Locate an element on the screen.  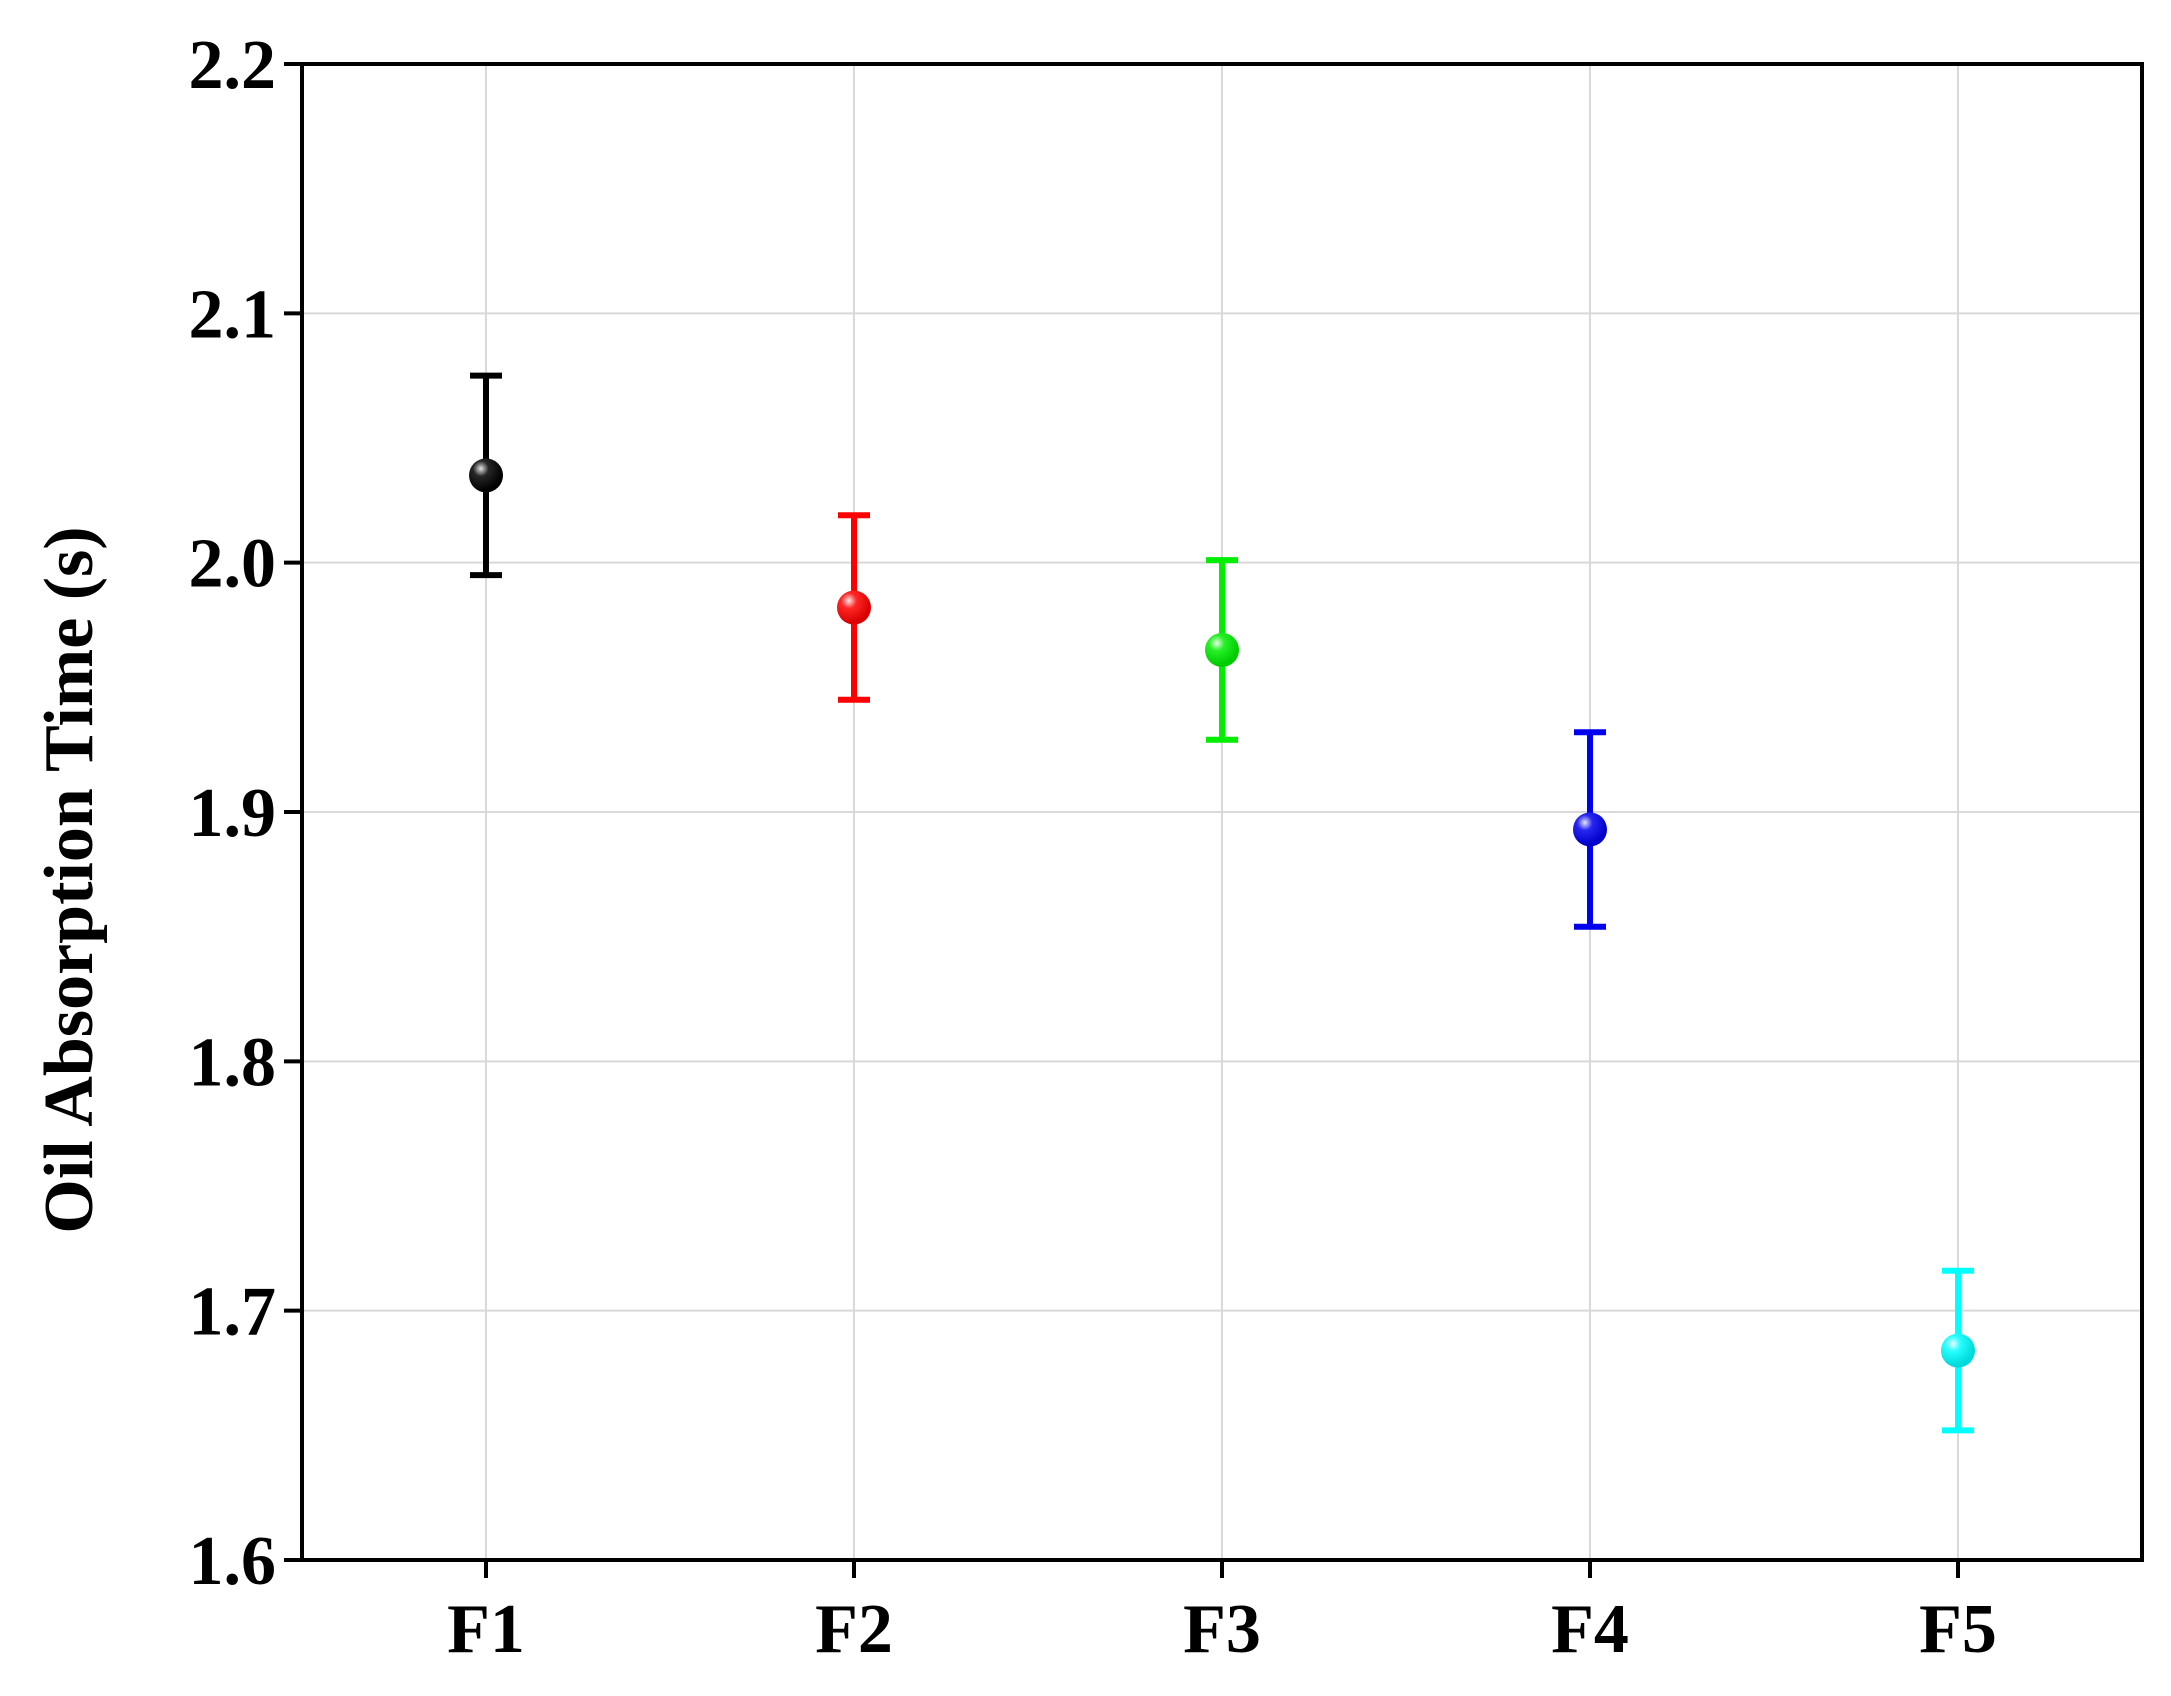
y-tick-label: 1.7 is located at coordinates (233, 1312).